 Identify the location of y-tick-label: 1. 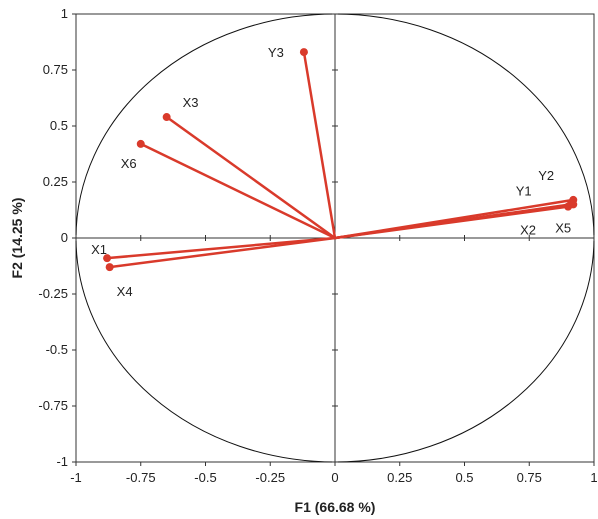
(64, 13).